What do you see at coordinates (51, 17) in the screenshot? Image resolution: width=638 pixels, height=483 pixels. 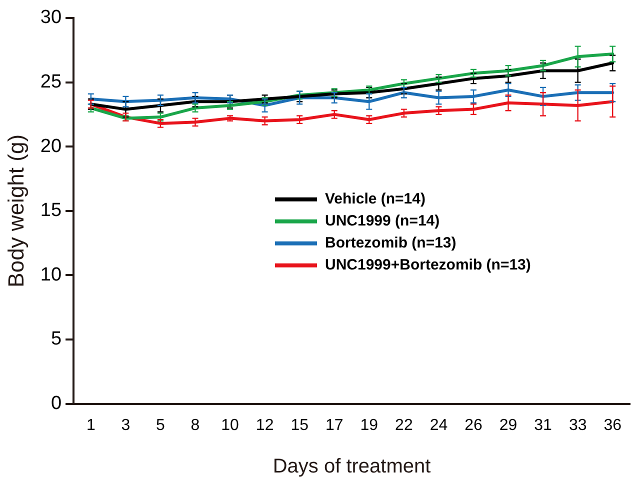 I see `y-tick-label: 30` at bounding box center [51, 17].